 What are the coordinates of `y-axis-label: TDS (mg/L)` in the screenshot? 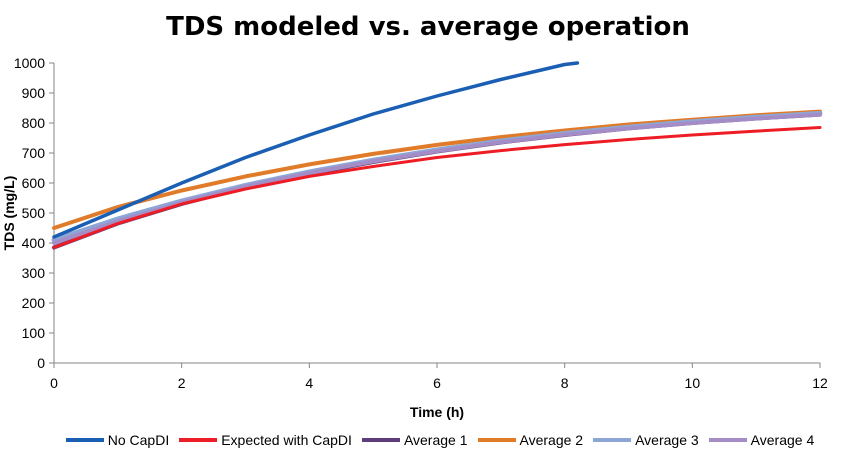 It's located at (9, 213).